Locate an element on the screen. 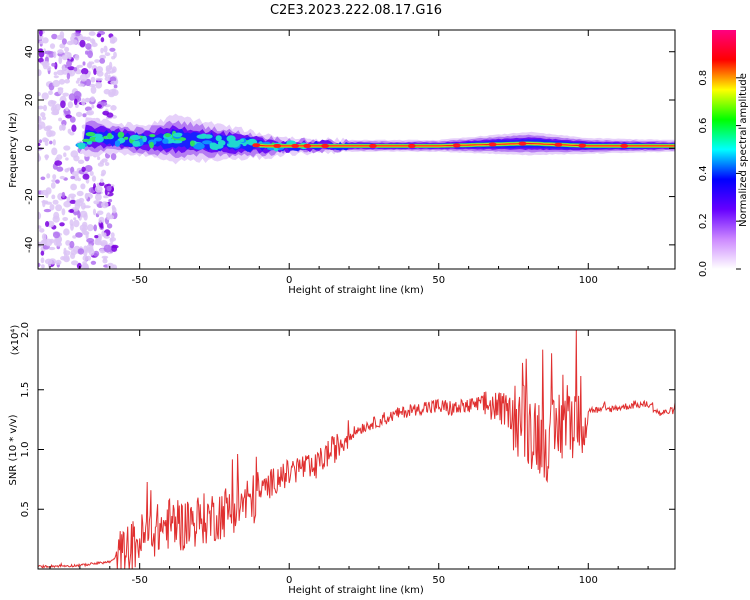  x-tick-label: 50 is located at coordinates (438, 280).